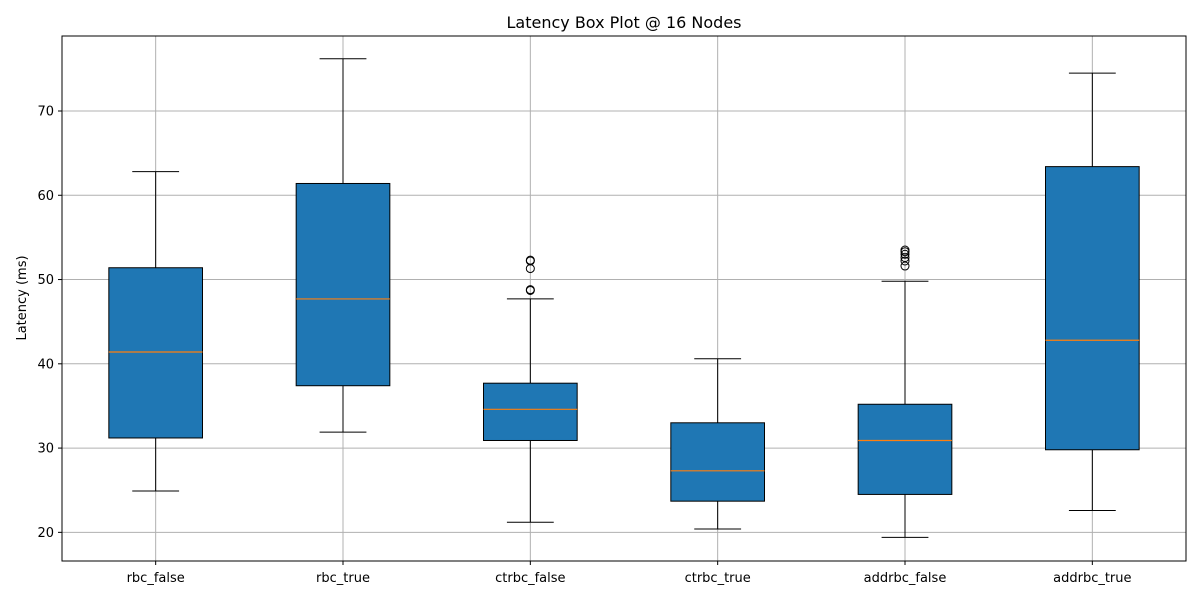  What do you see at coordinates (45, 196) in the screenshot?
I see `y-tick-label: 60` at bounding box center [45, 196].